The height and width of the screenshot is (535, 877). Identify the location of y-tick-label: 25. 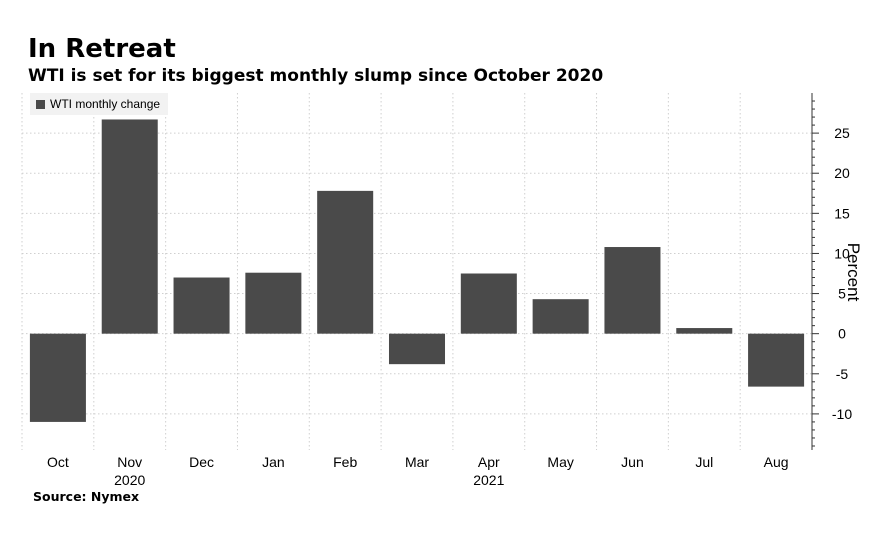
(842, 133).